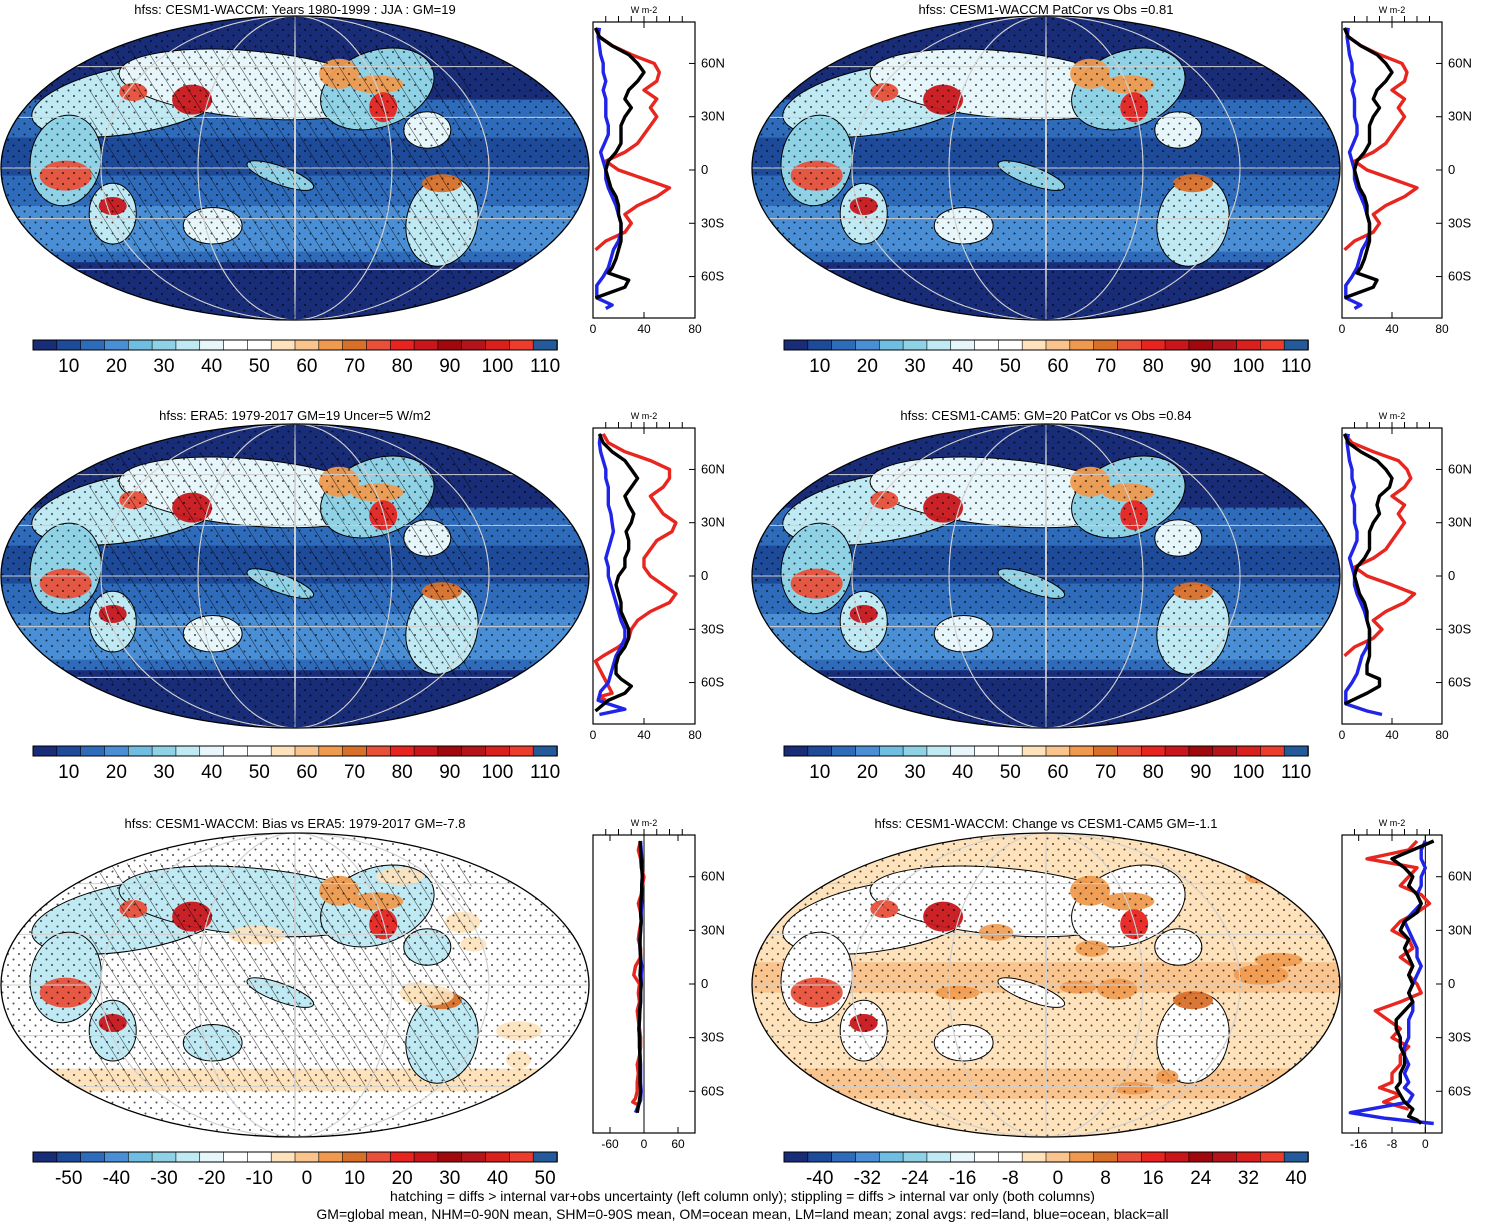 This screenshot has height=1222, width=1485. I want to click on colorbar-label: -50, so click(68, 1178).